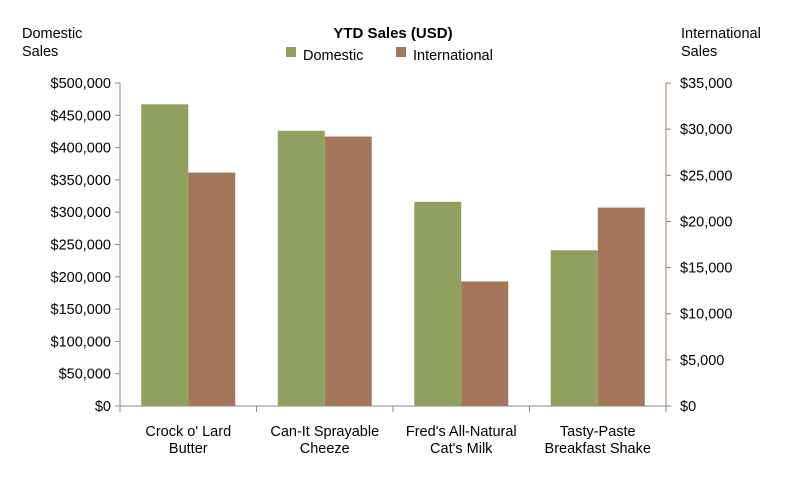 This screenshot has width=789, height=479. Describe the element at coordinates (325, 449) in the screenshot. I see `category-label-2-line-2: Cheeze` at that location.